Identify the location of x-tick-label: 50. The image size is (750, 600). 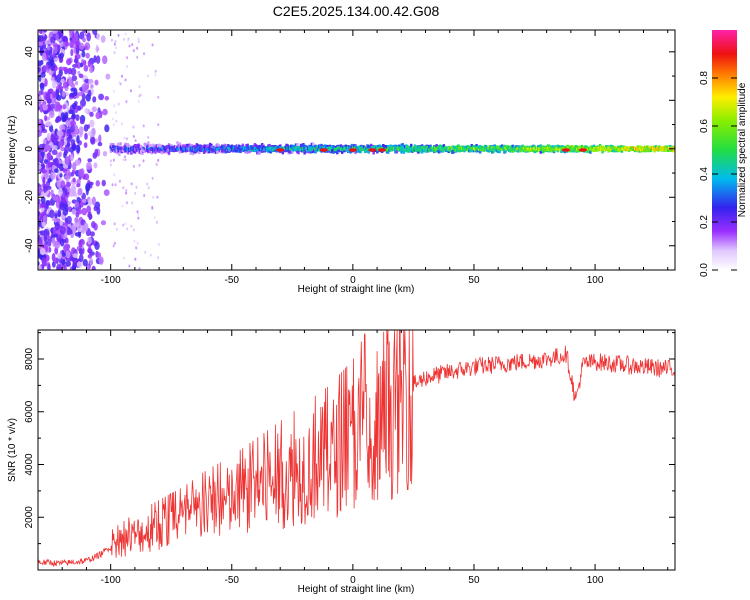
(474, 580).